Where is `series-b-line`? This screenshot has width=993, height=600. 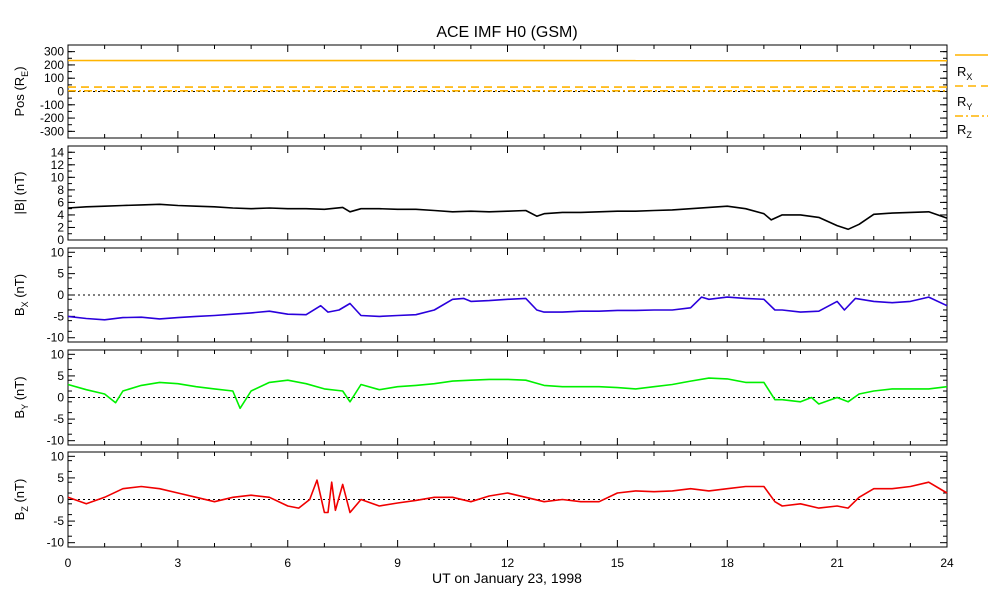
series-b-line is located at coordinates (507, 217).